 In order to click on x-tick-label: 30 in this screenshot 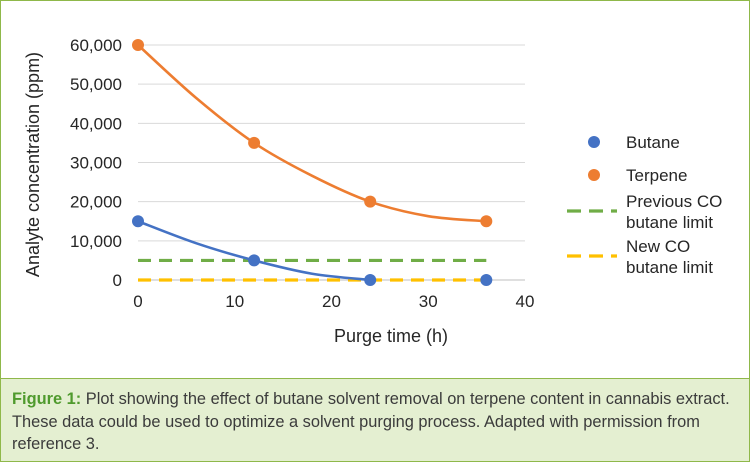, I will do `click(428, 301)`.